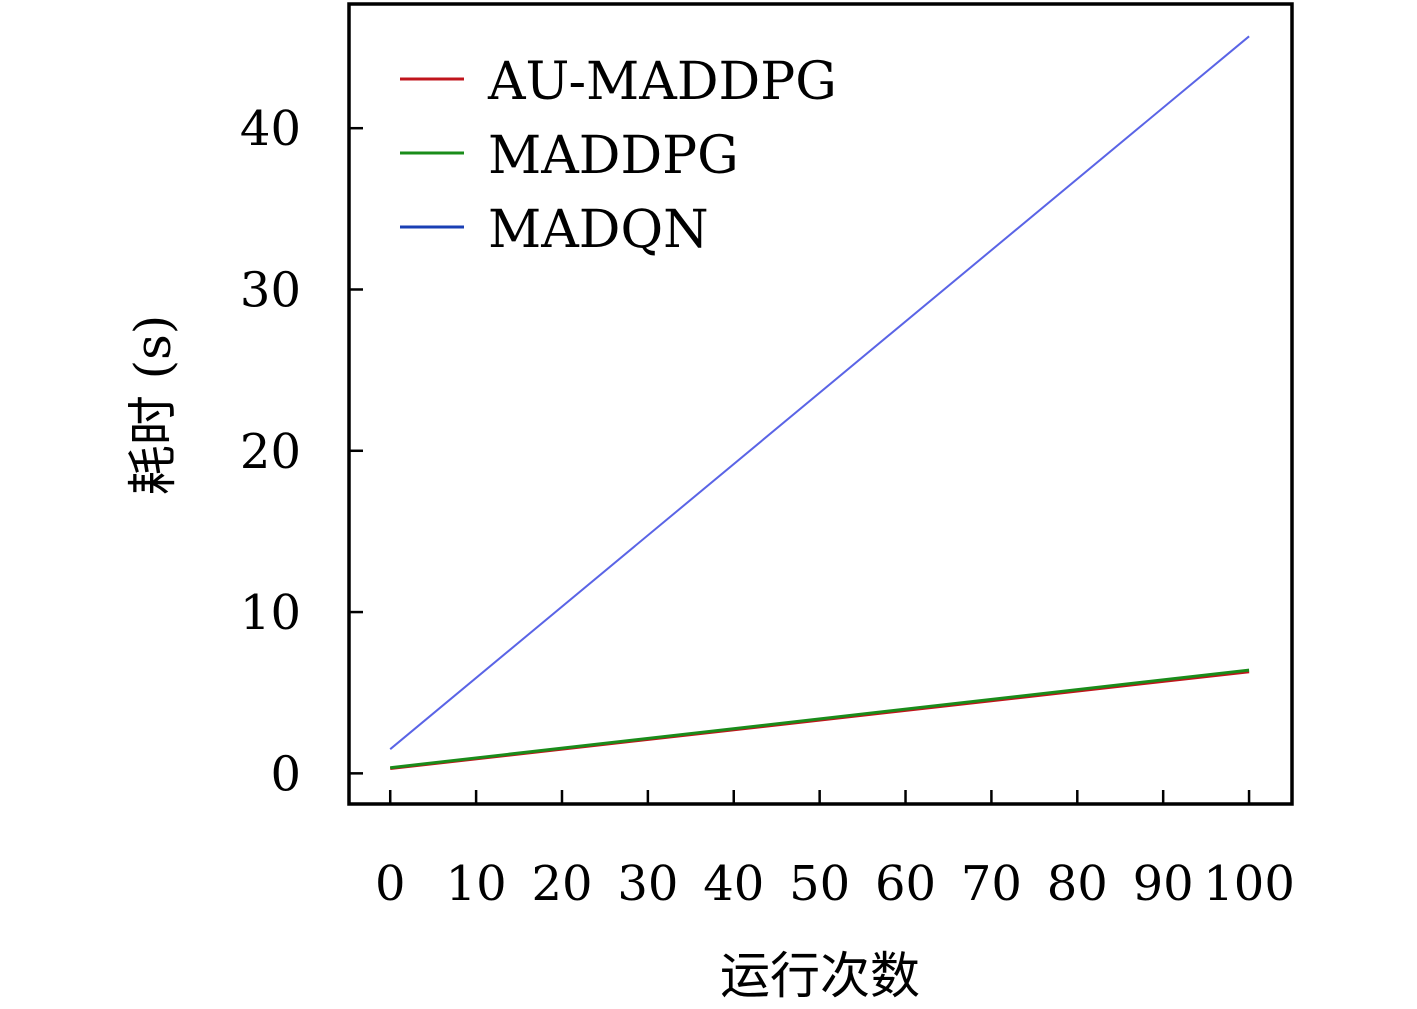 This screenshot has width=1417, height=1009. I want to click on x-tick-label: 100, so click(1249, 884).